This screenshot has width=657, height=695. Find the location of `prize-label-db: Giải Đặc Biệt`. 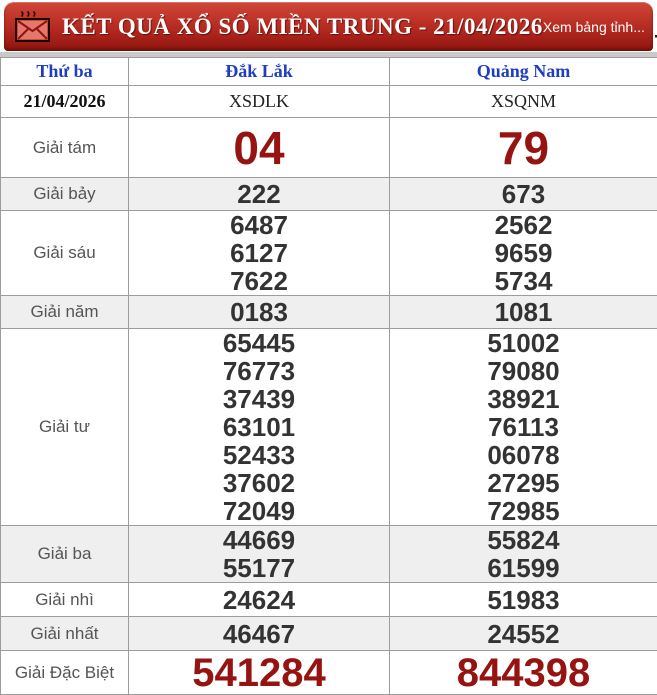

prize-label-db: Giải Đặc Biệt is located at coordinates (65, 673).